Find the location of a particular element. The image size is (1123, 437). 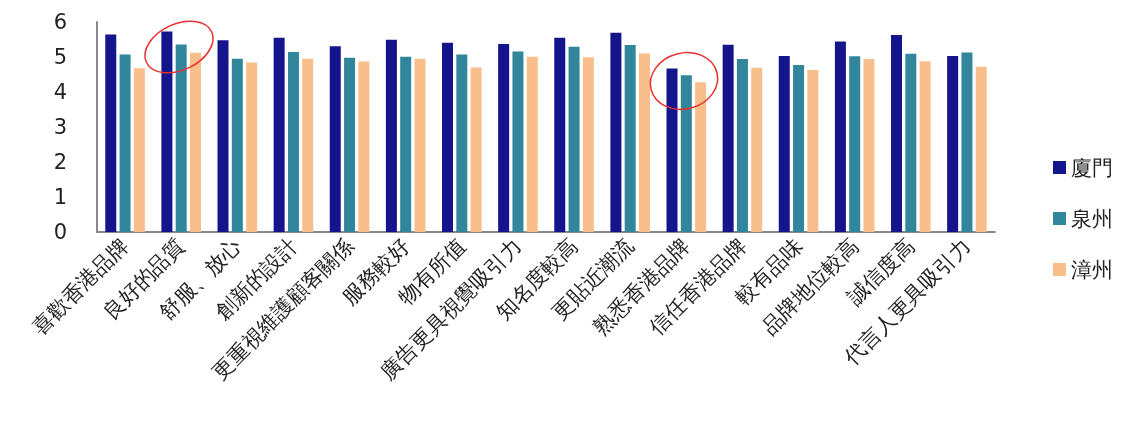

legend-label: 泉州 is located at coordinates (1092, 218).